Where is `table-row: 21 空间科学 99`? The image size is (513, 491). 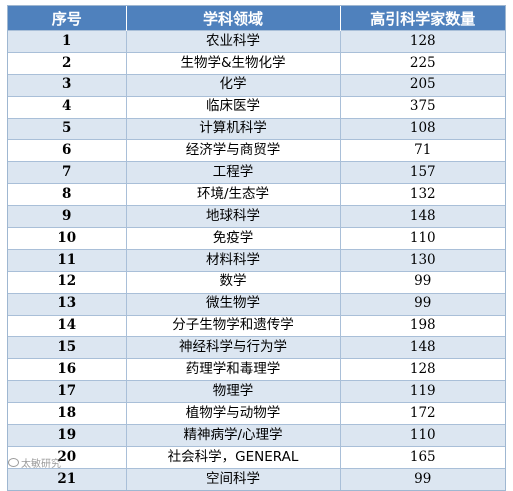 table-row: 21 空间科学 99 is located at coordinates (256, 478).